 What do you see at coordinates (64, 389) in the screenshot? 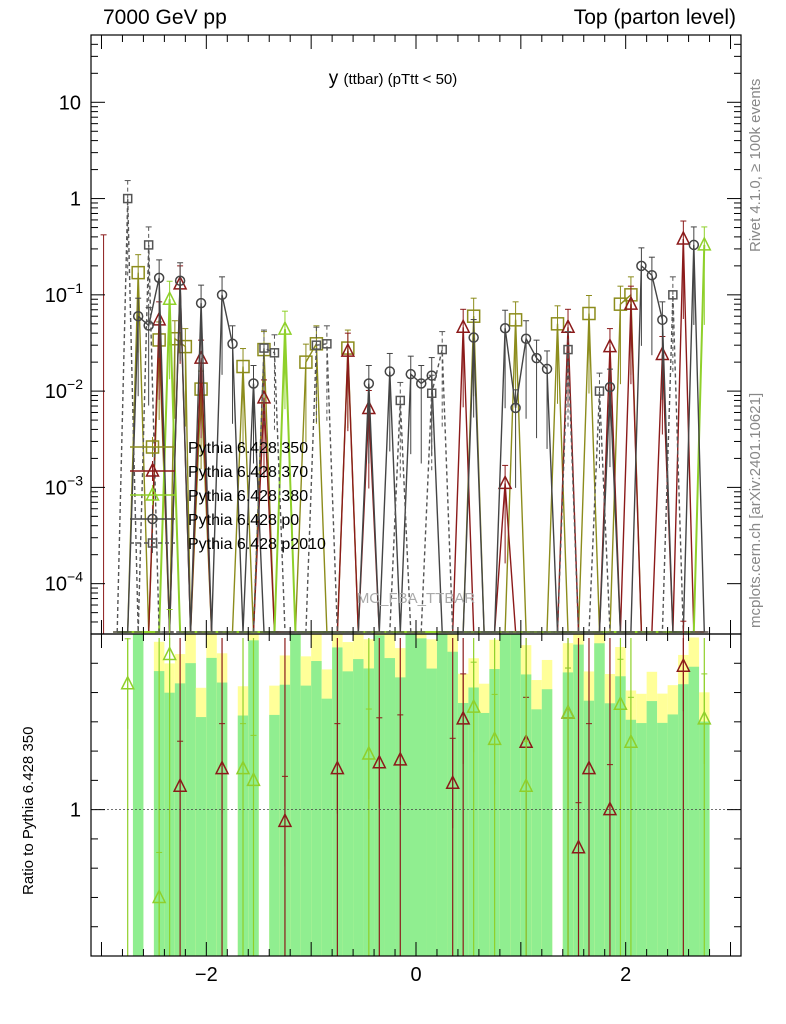
I see `y-tick-label: 10⁻²` at bounding box center [64, 389].